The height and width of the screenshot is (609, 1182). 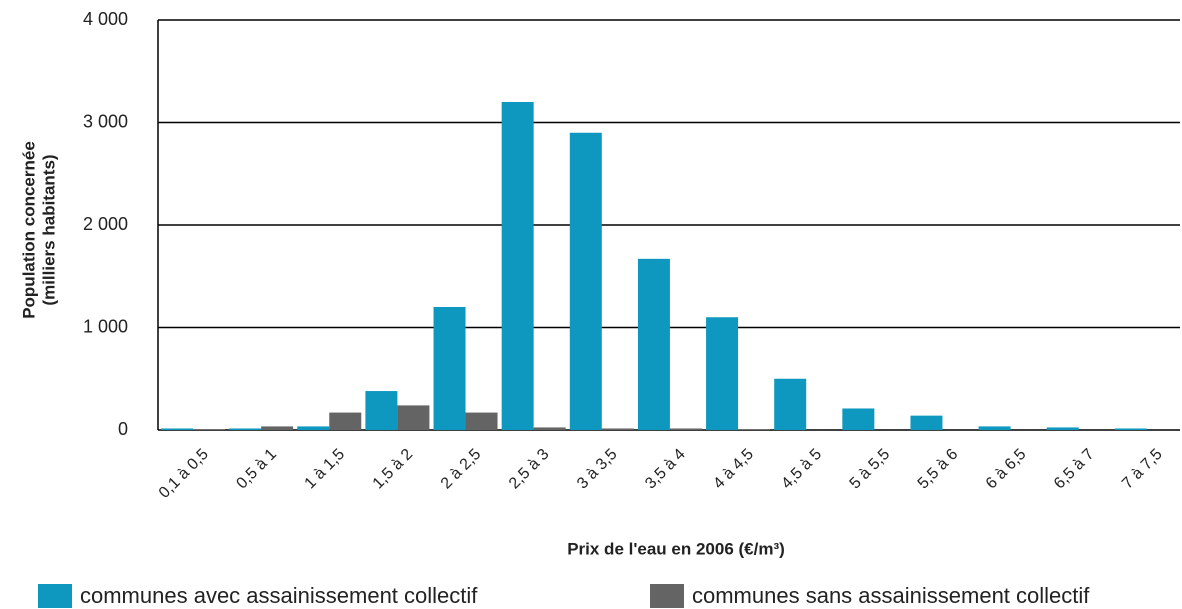 I want to click on x-tick-label: 3,5 à 4, so click(x=665, y=469).